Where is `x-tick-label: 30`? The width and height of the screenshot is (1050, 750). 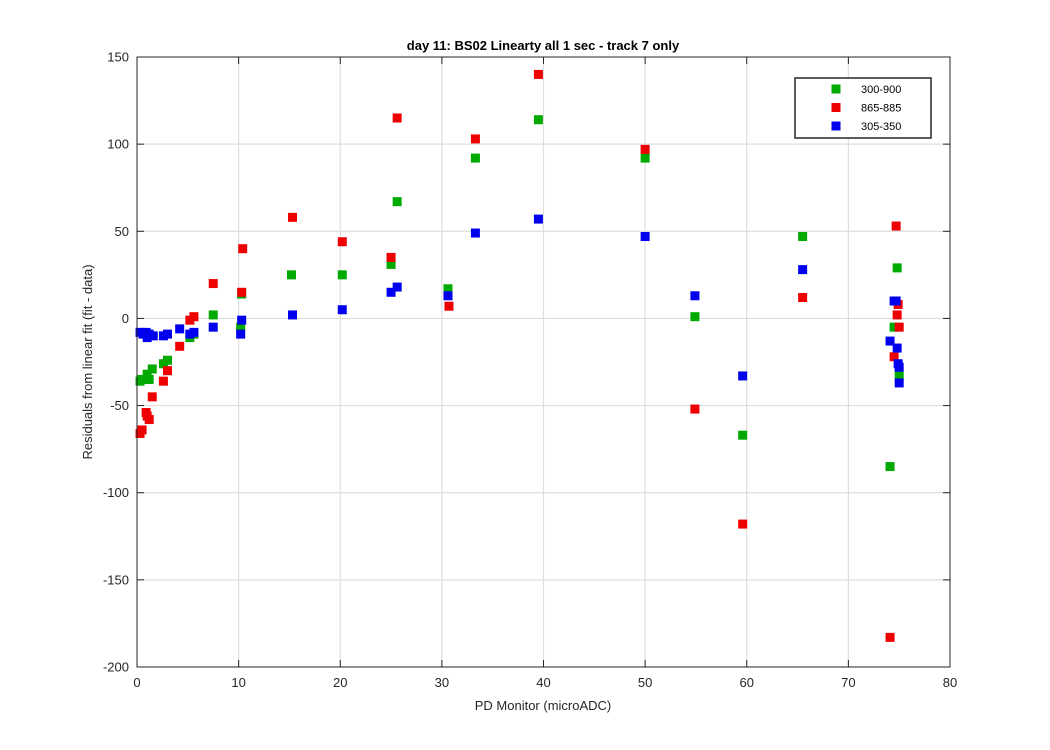 x-tick-label: 30 is located at coordinates (442, 682).